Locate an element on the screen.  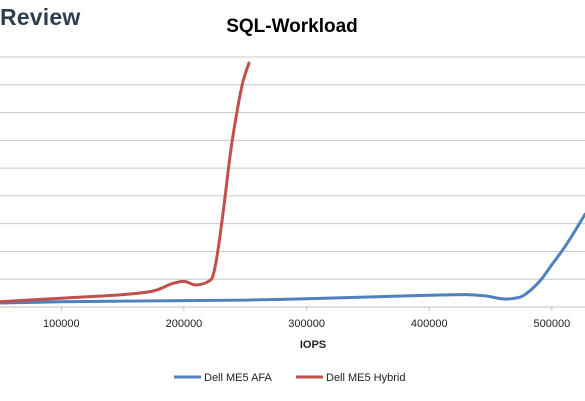
chart-title: SQL-Workload is located at coordinates (292, 26).